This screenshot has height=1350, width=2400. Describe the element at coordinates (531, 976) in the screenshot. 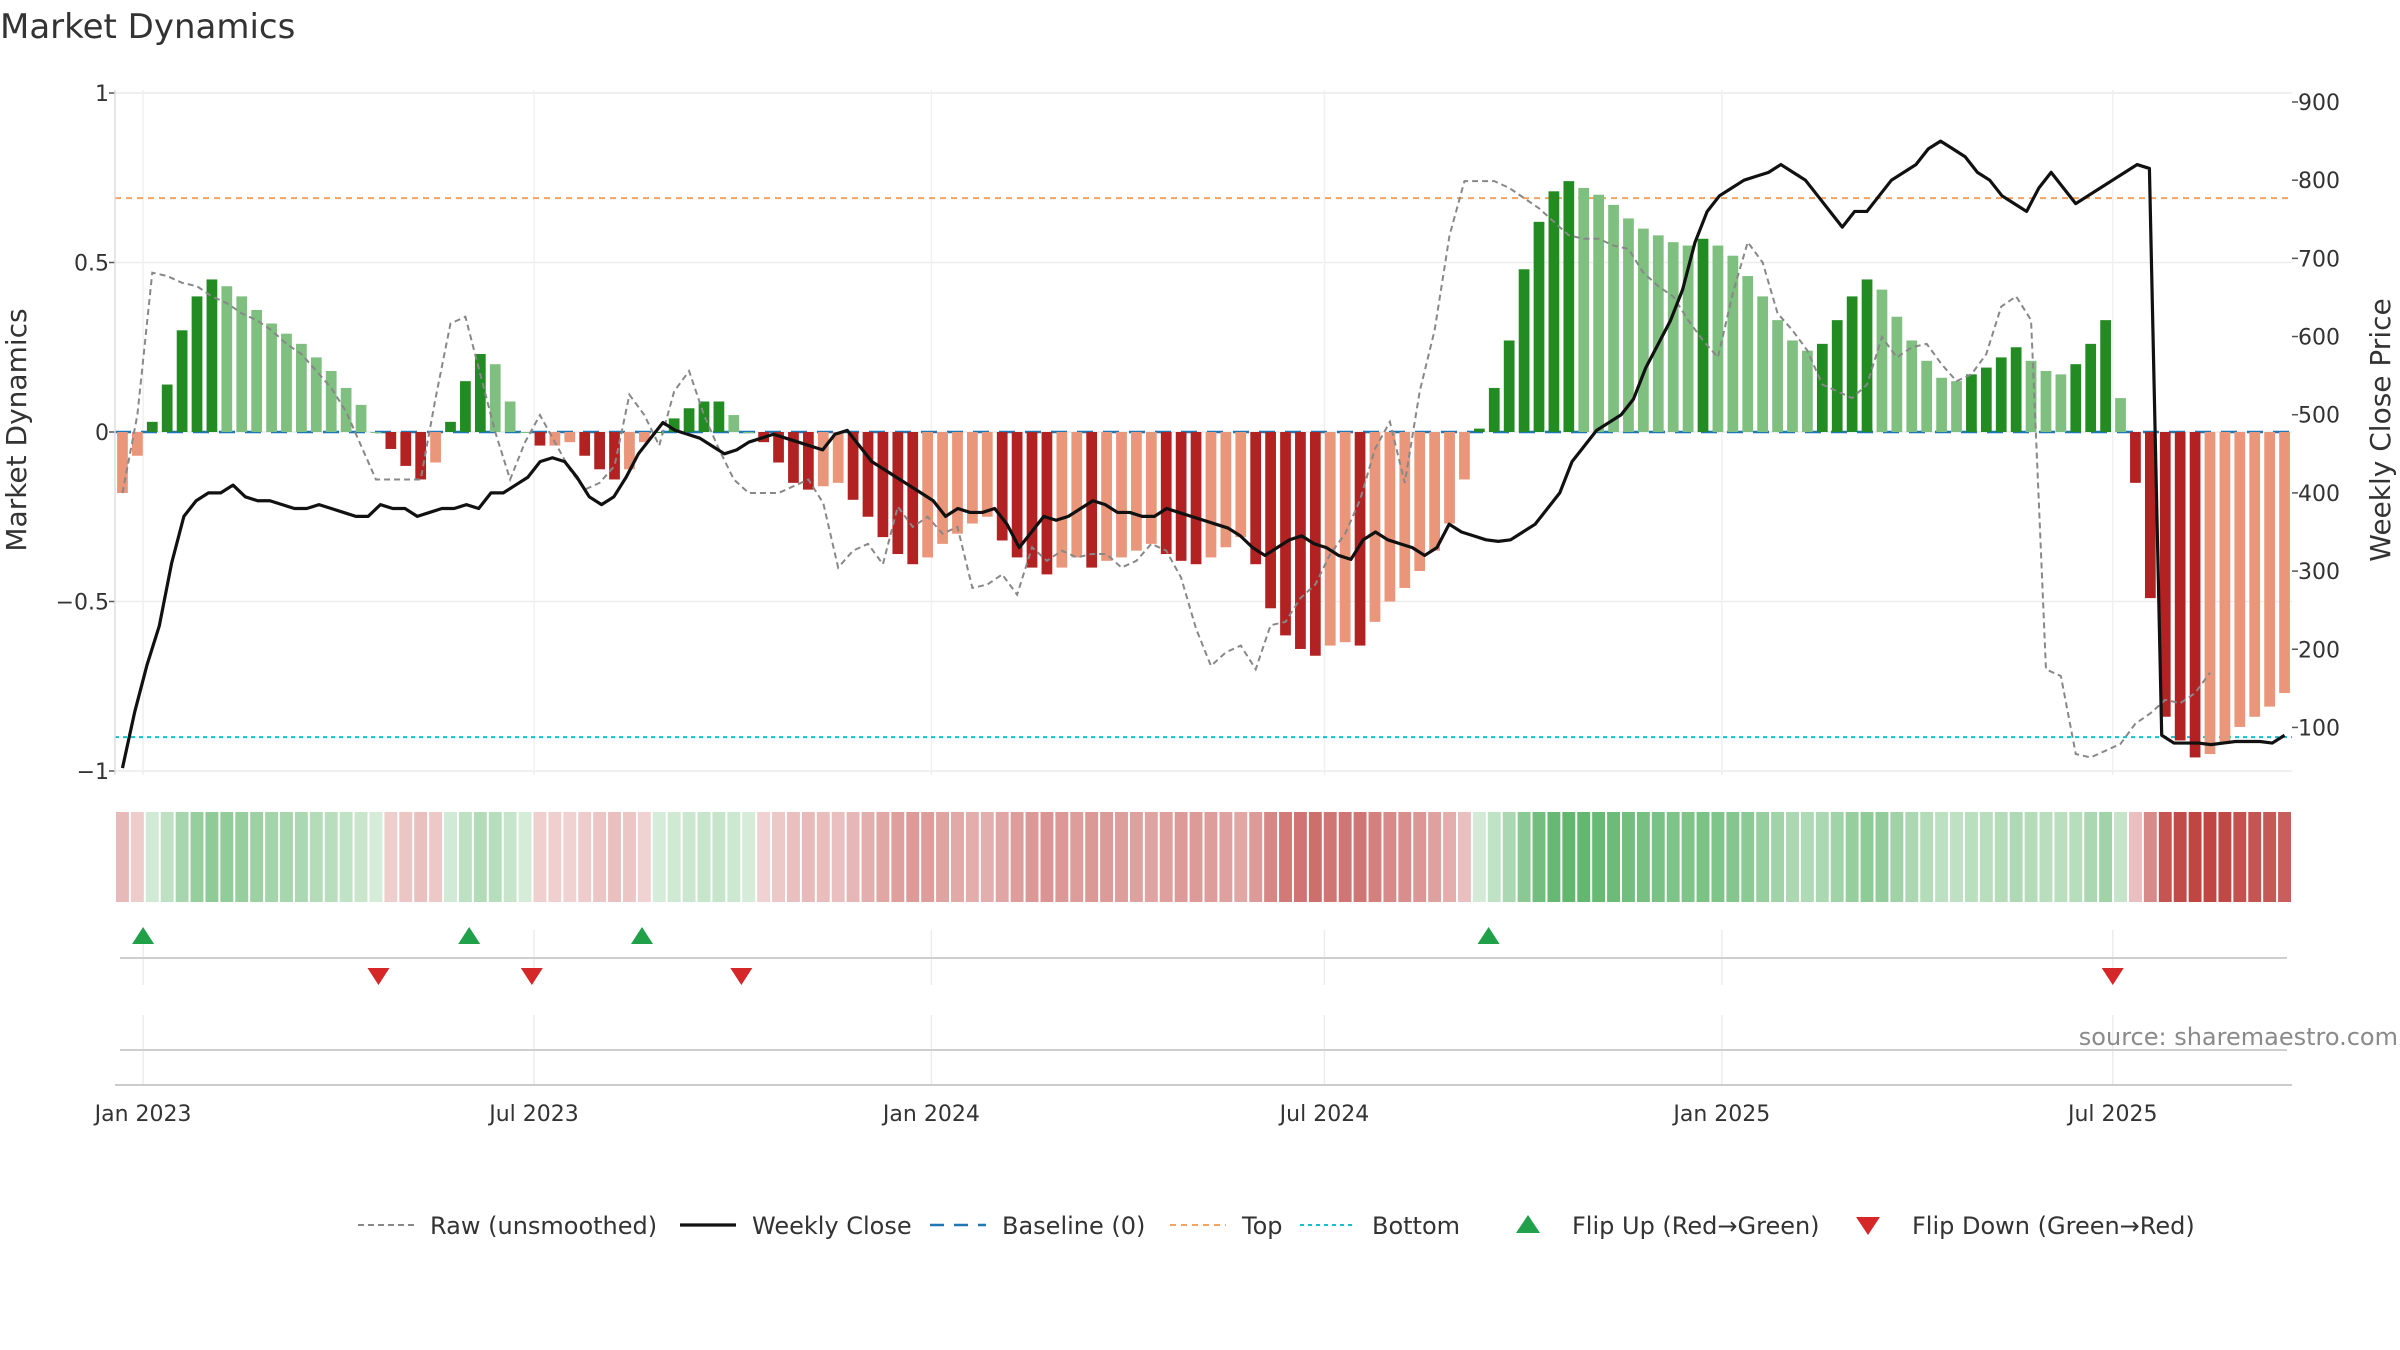

I see `flip-down-marker` at that location.